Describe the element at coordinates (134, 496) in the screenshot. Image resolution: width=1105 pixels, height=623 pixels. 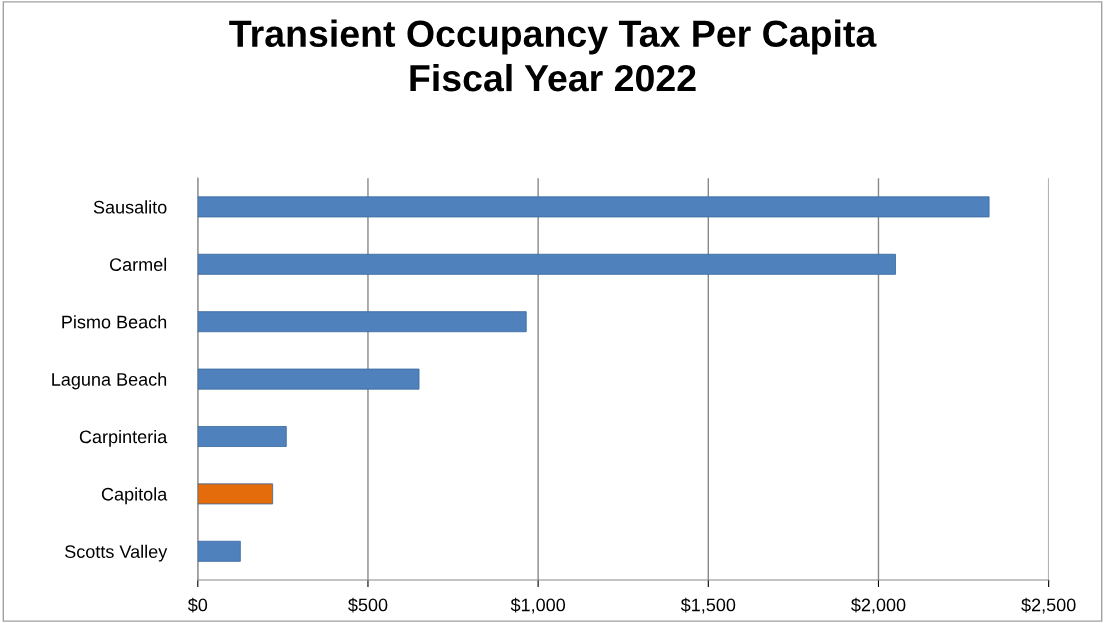
I see `y-tick-label: Capitola` at that location.